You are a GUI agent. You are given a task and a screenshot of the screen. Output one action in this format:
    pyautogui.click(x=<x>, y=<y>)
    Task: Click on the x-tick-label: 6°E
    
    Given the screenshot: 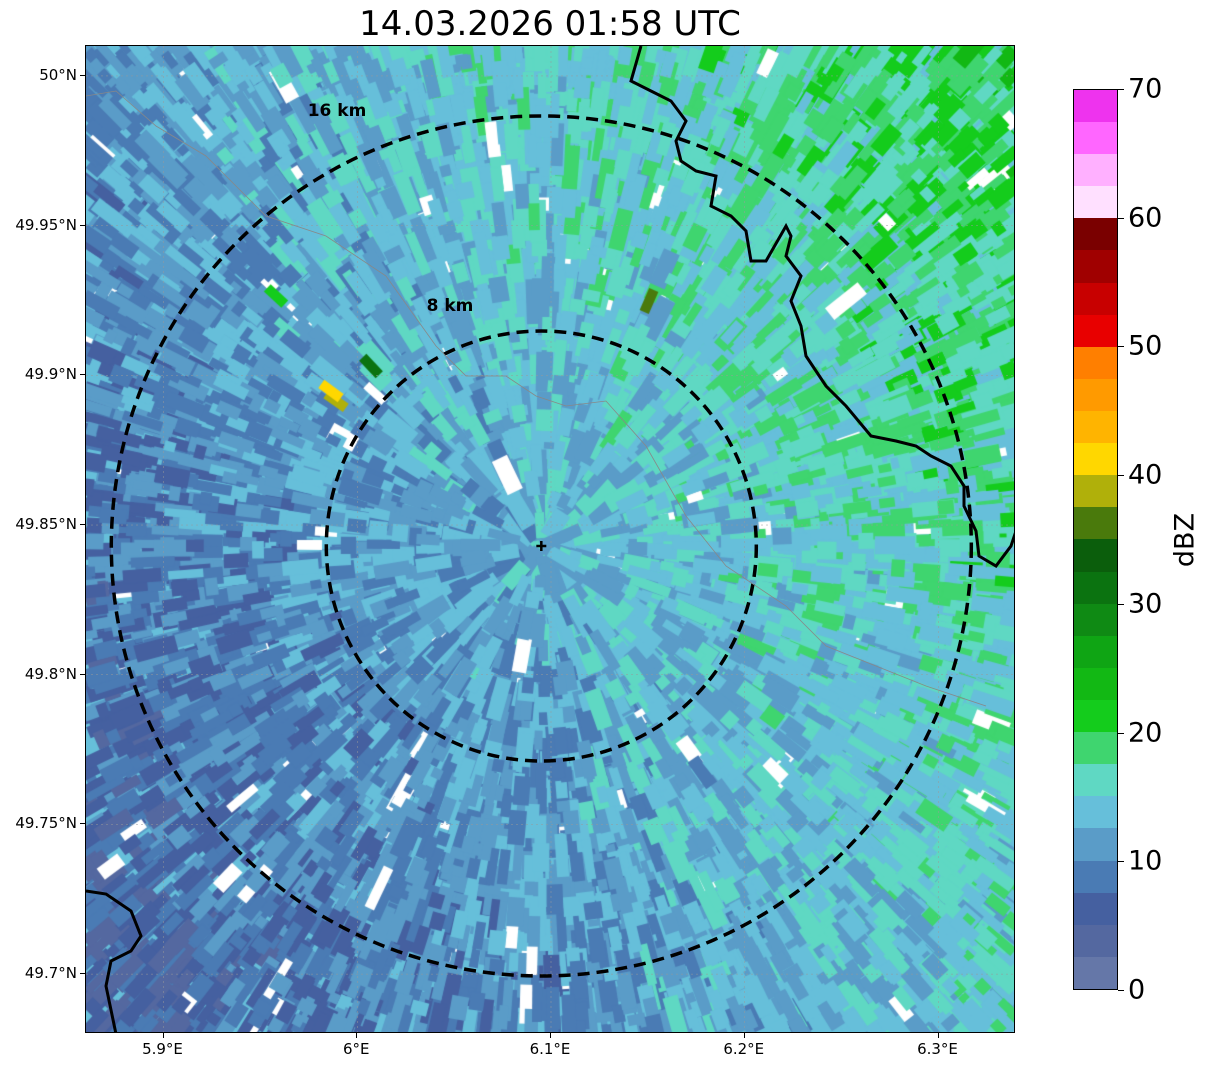 What is the action you would take?
    pyautogui.click(x=356, y=1049)
    